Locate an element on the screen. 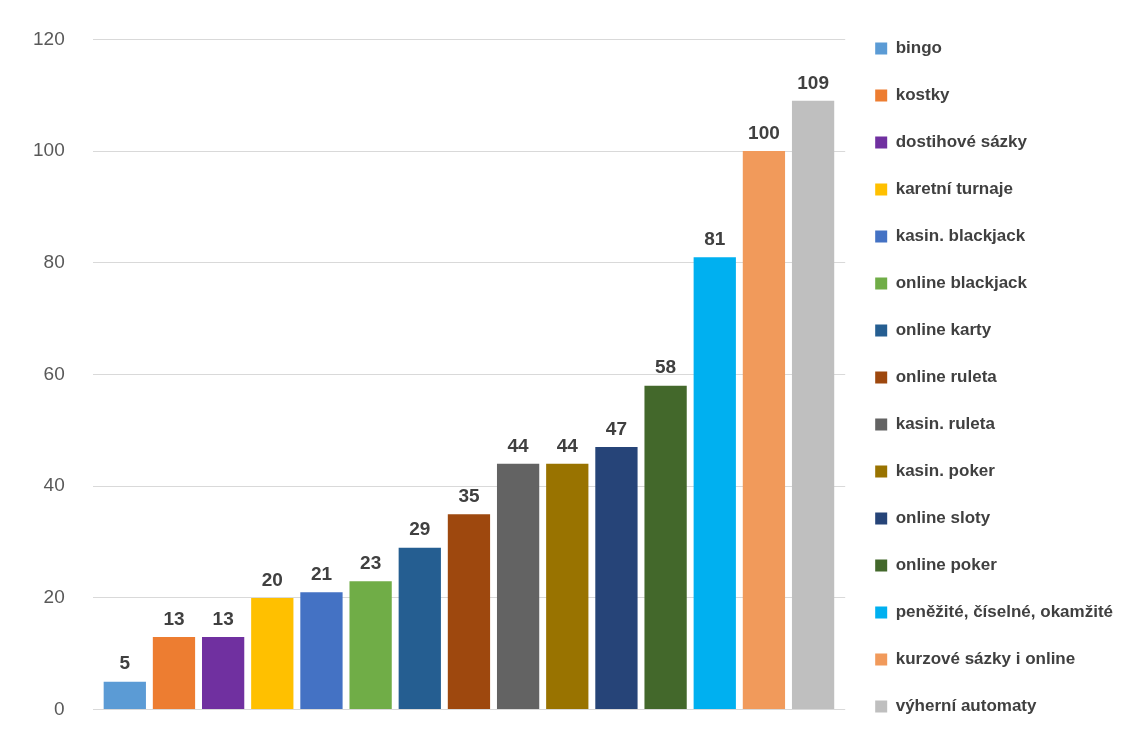 This screenshot has height=749, width=1128. legend-label: peněžité, číselné, okamžité is located at coordinates (1004, 612).